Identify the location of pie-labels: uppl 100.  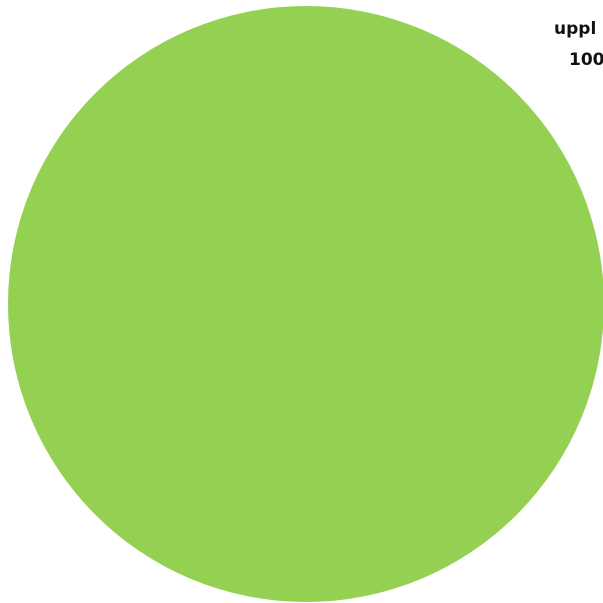
(578, 44).